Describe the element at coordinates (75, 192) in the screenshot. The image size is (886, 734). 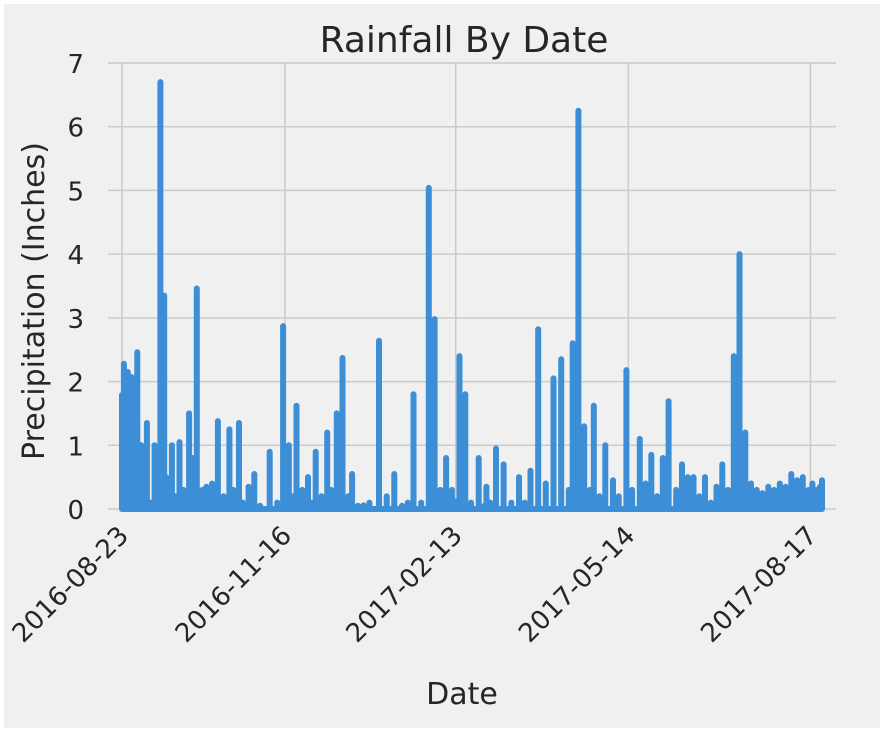
I see `y-tick-label: 5` at that location.